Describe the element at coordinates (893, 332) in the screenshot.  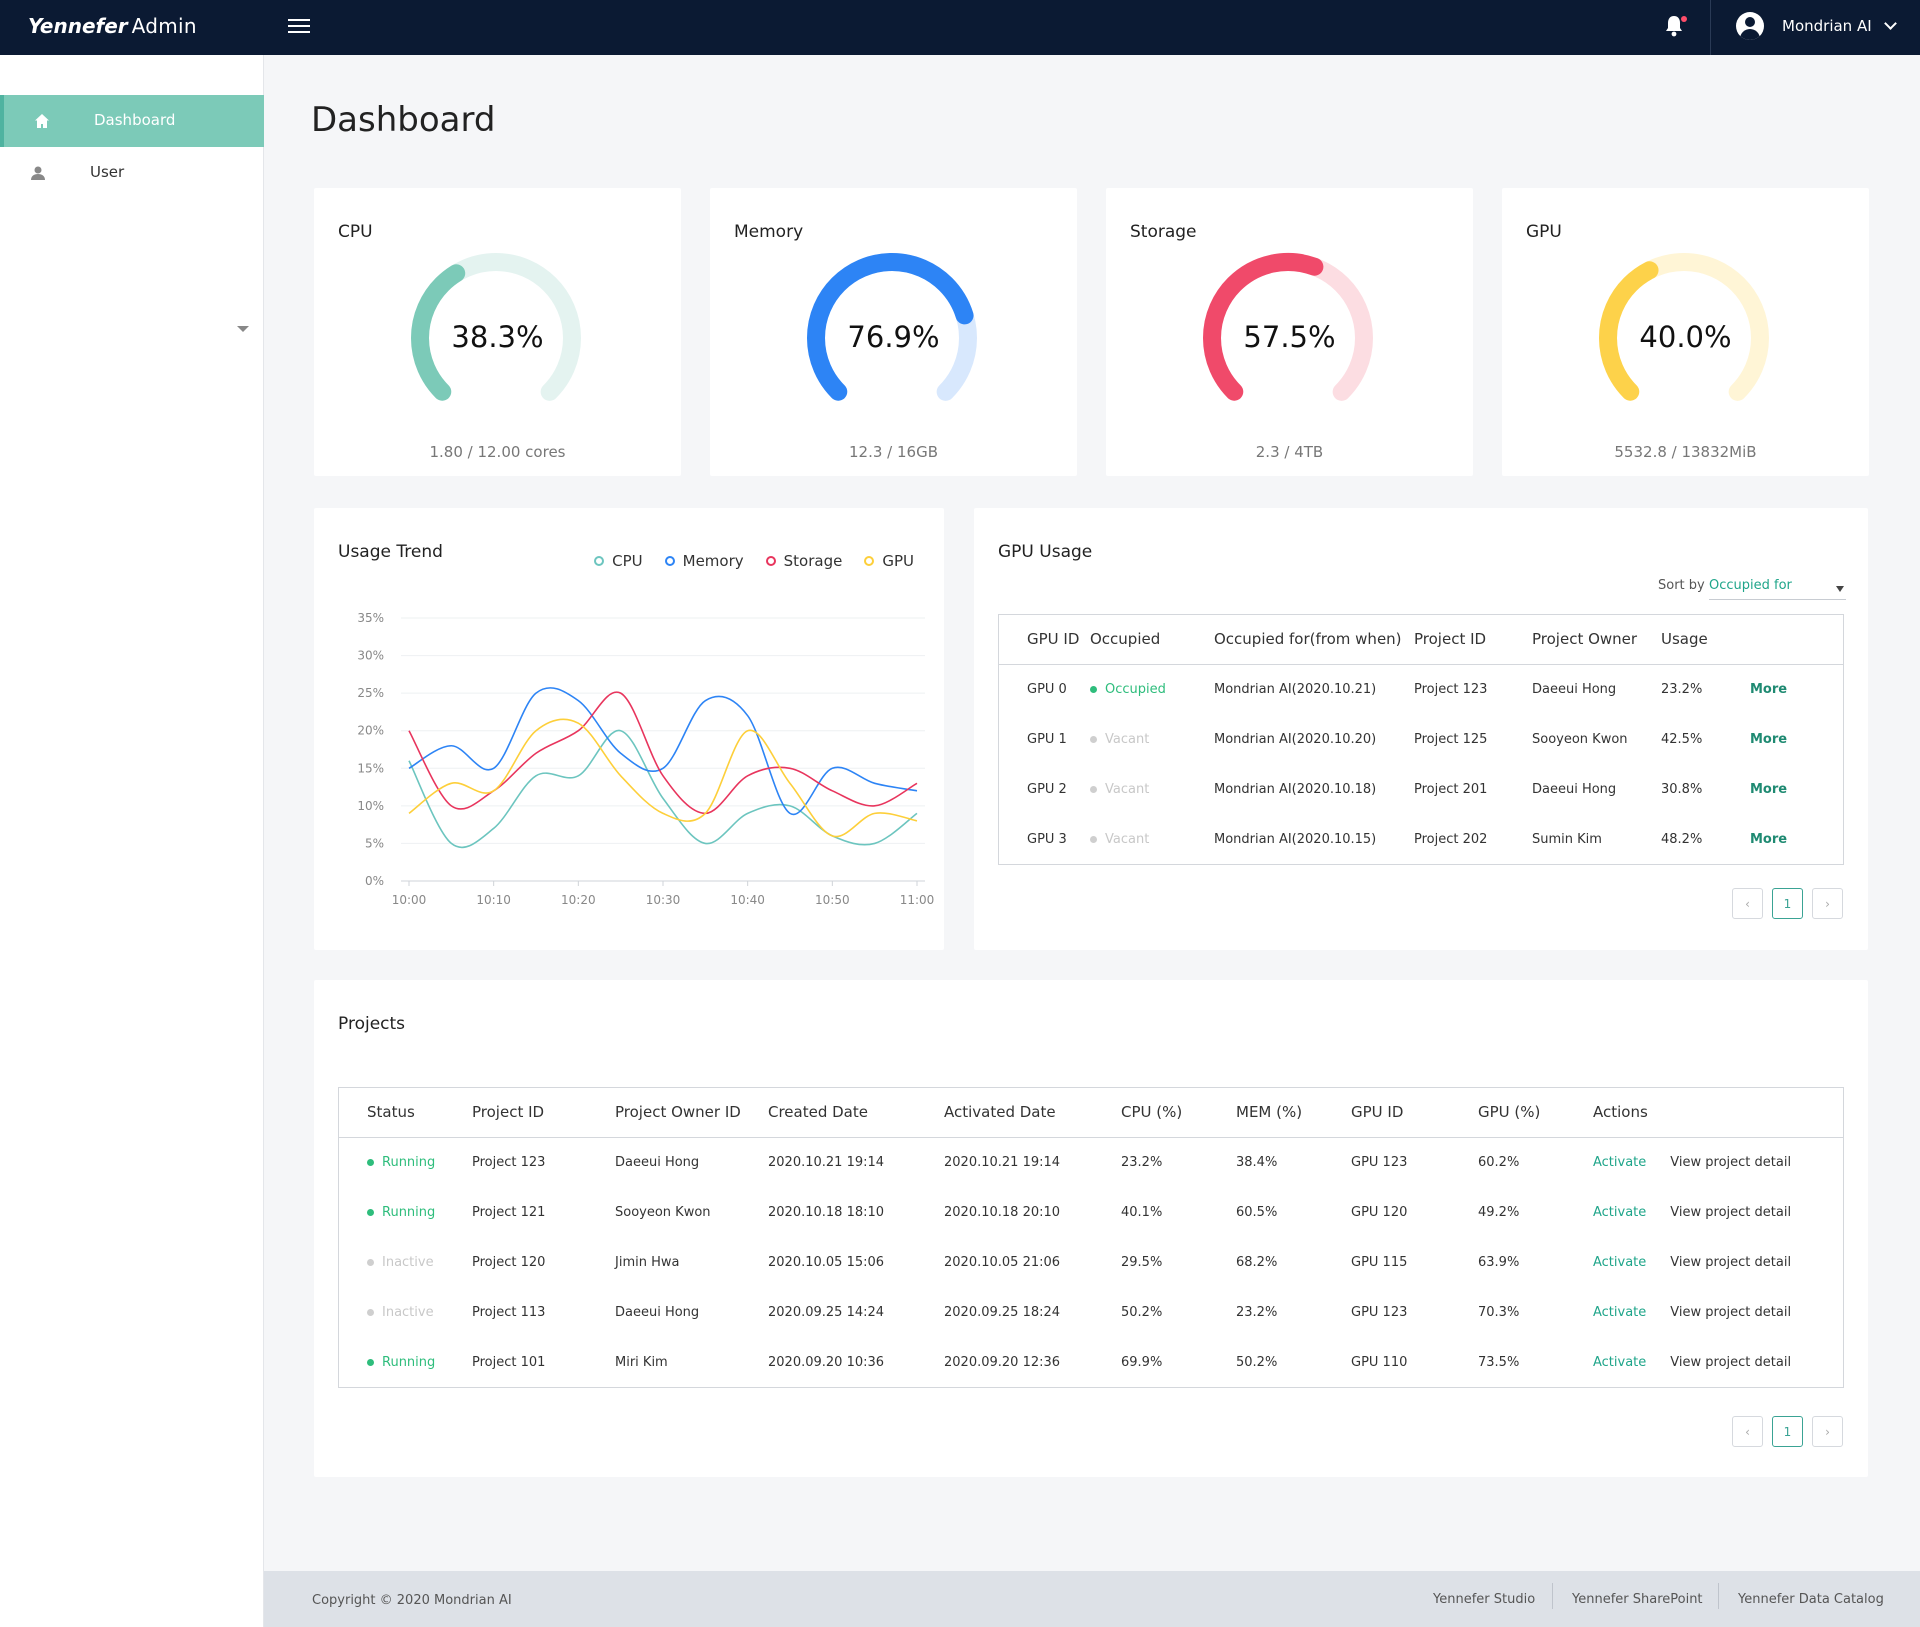
I see `gauge-card-memory: Memory 76.9% 12.3 / 16GB` at that location.